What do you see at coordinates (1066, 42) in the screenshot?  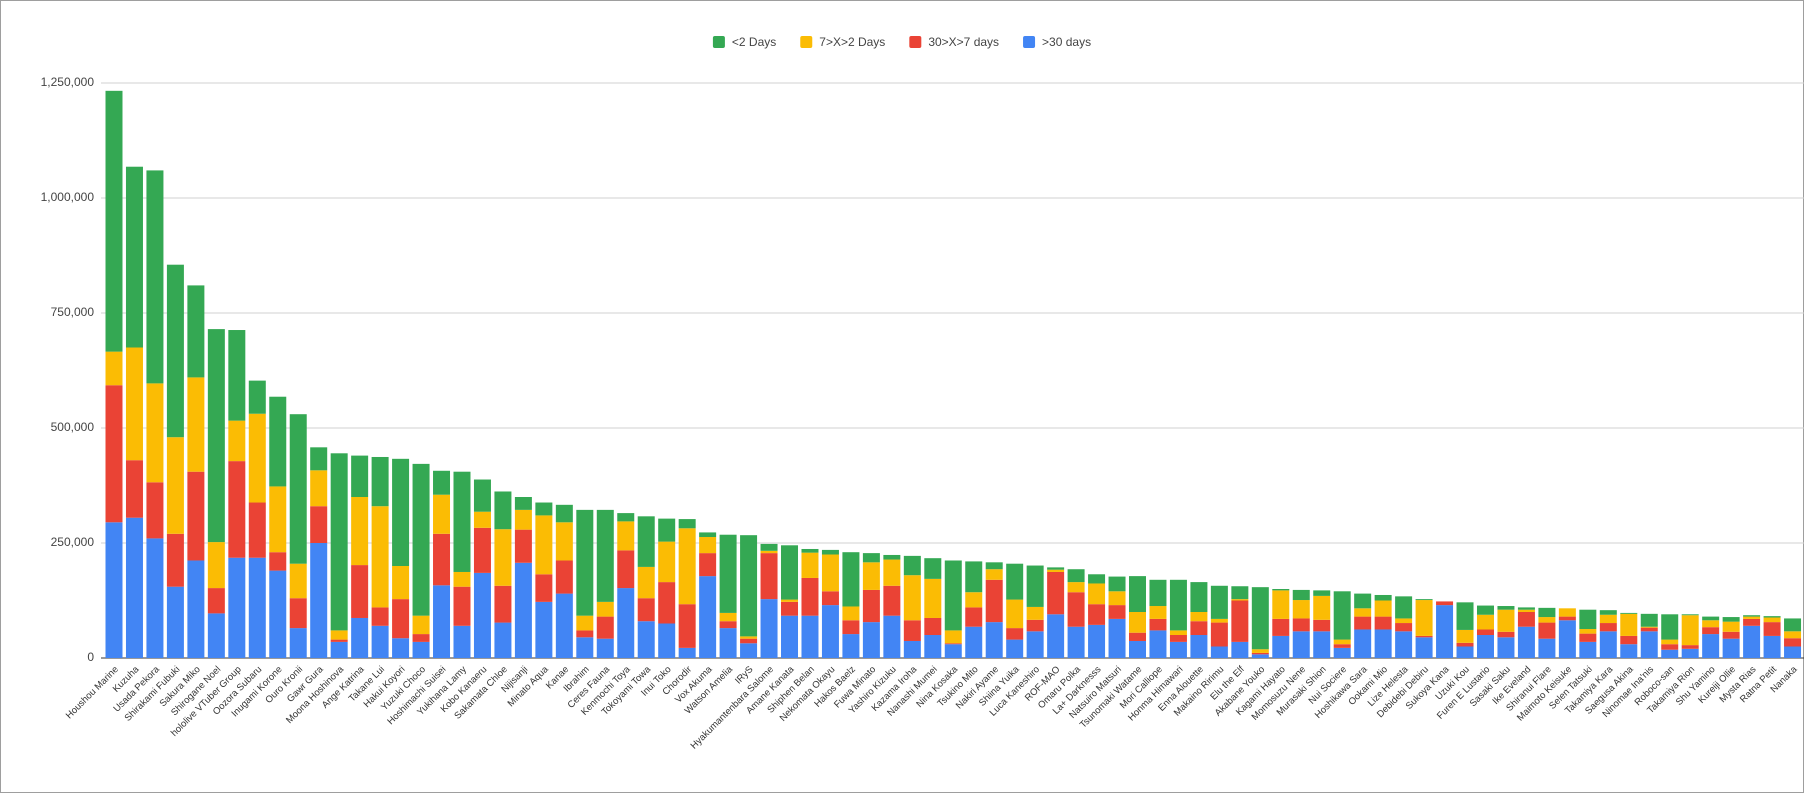 I see `legend-label: >30 days` at bounding box center [1066, 42].